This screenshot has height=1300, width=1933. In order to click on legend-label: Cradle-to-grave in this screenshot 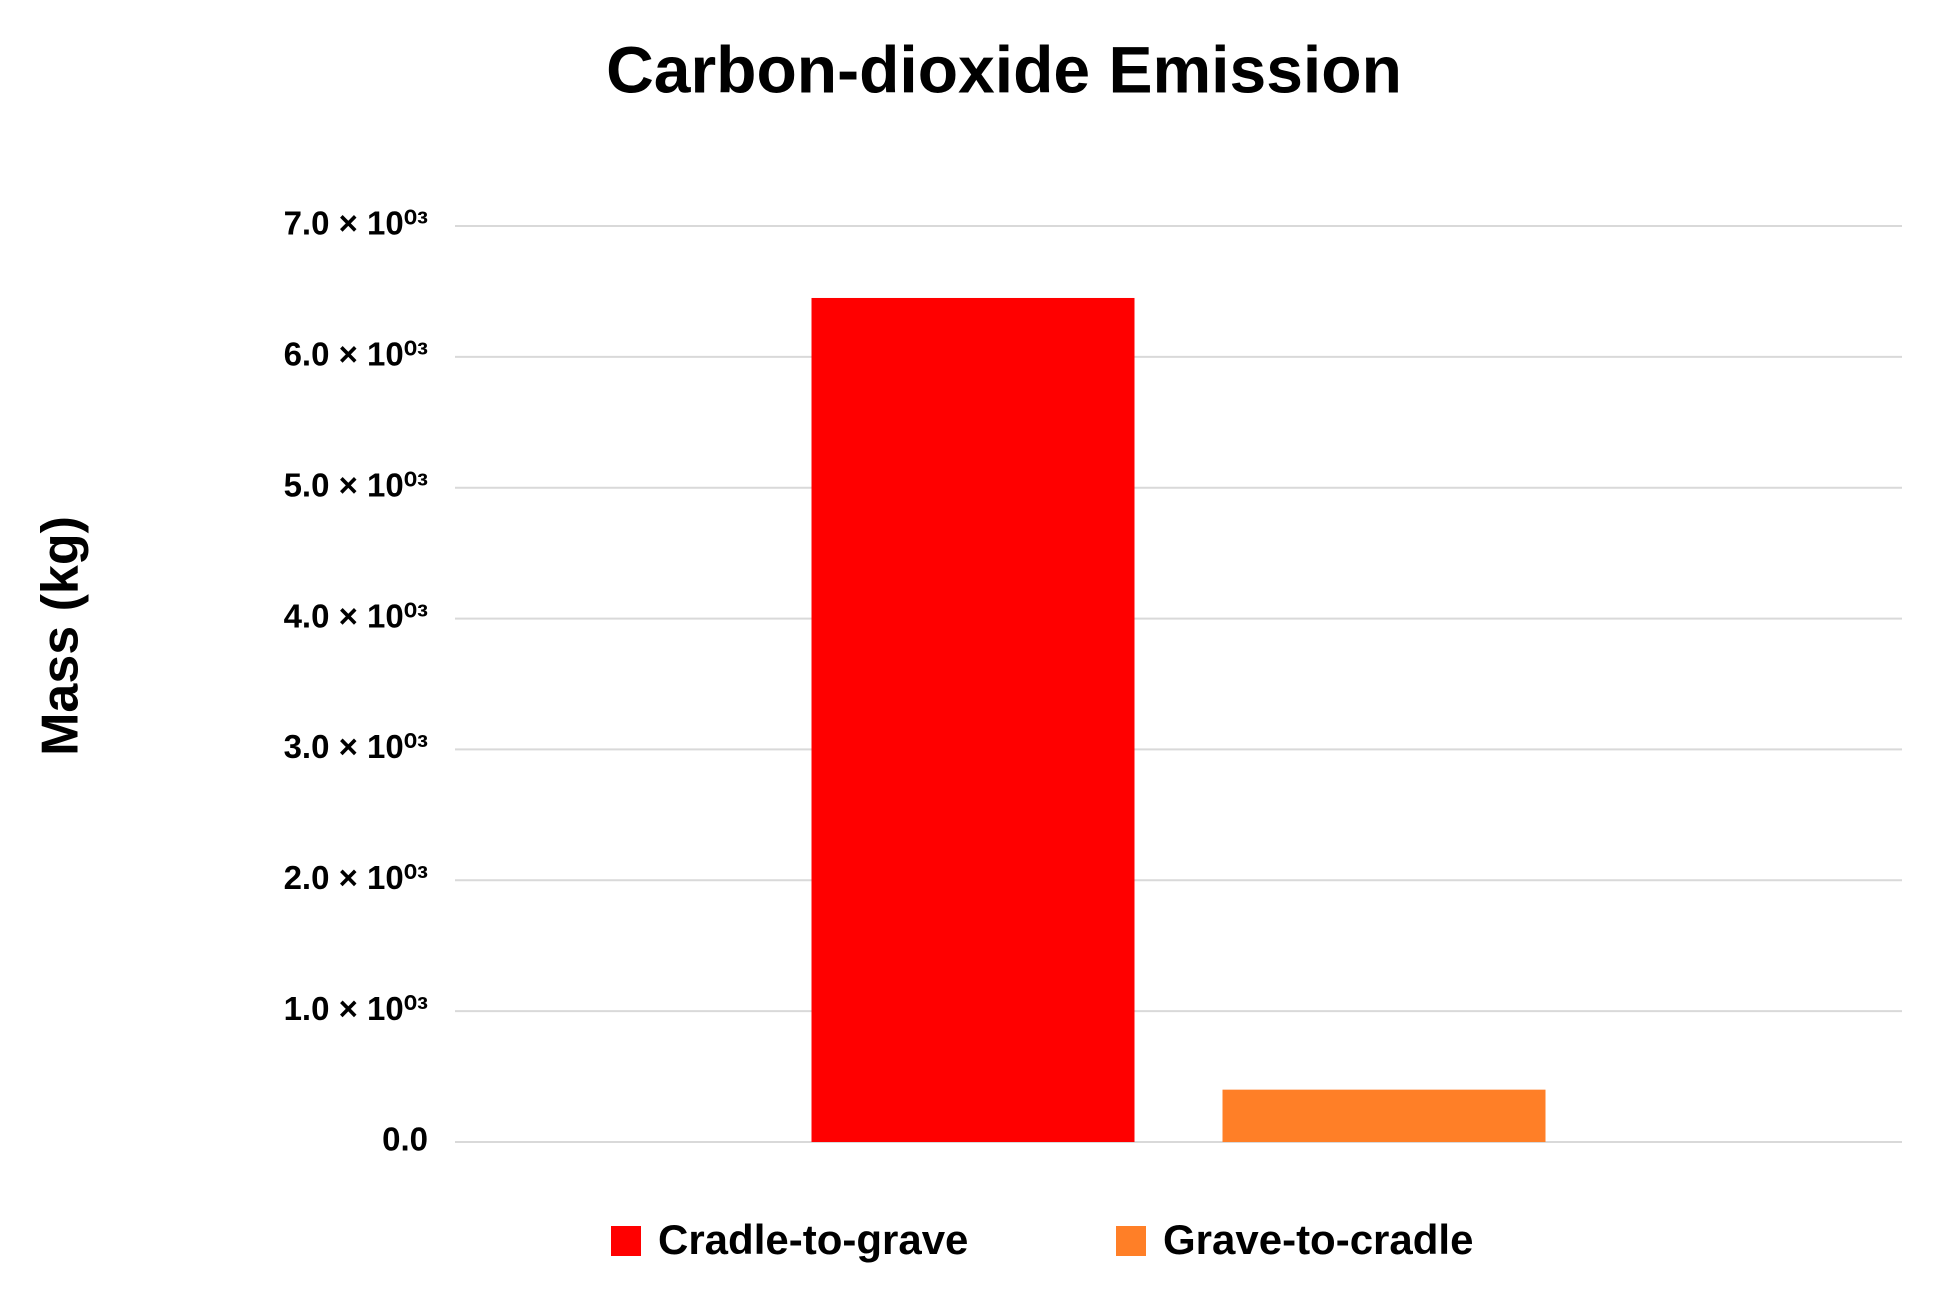, I will do `click(813, 1239)`.